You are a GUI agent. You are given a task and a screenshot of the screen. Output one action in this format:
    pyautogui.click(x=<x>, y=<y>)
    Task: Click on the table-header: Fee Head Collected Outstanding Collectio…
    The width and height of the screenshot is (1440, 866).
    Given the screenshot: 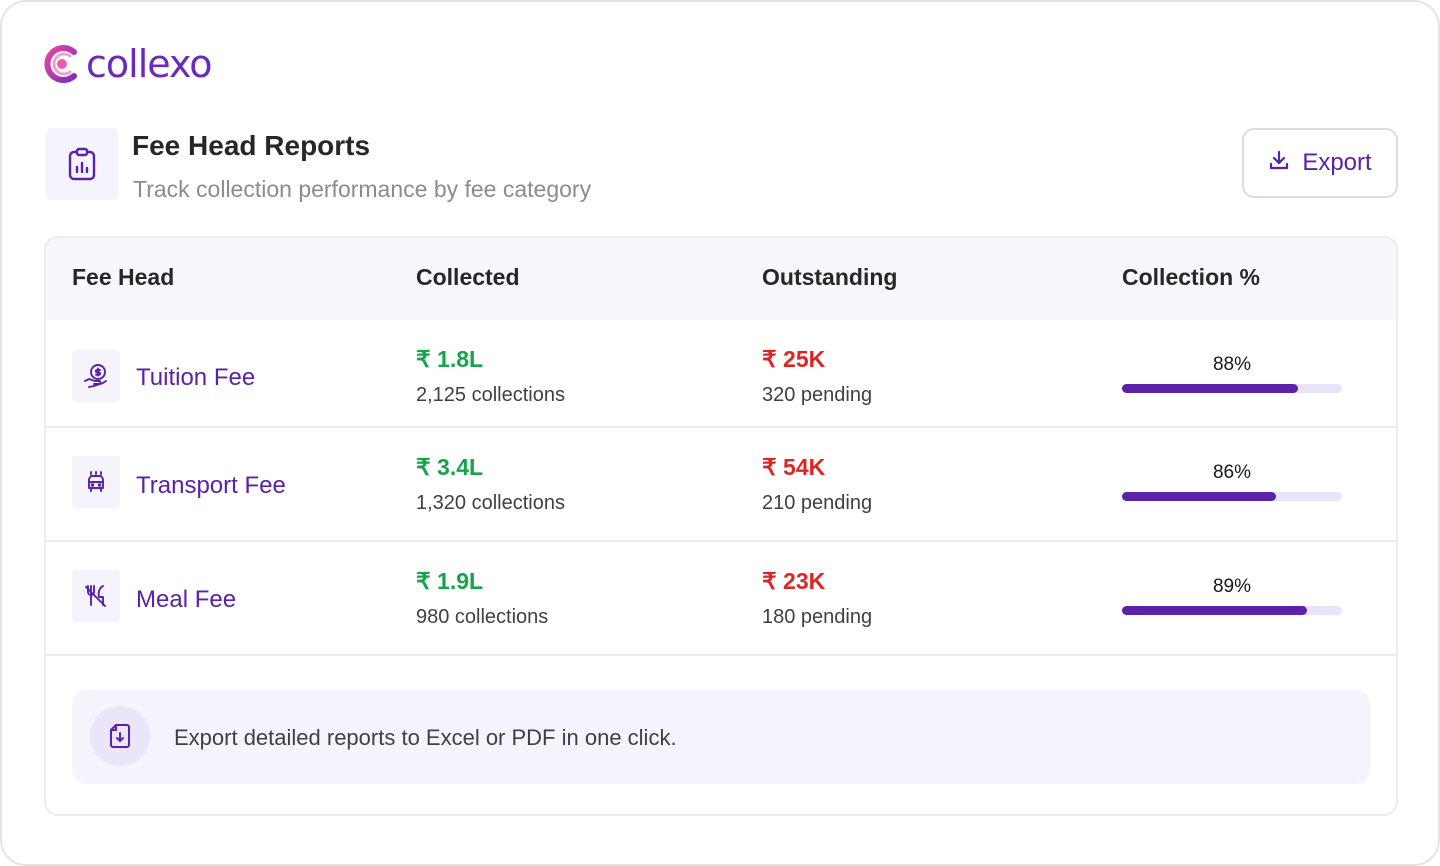 What is the action you would take?
    pyautogui.click(x=721, y=279)
    